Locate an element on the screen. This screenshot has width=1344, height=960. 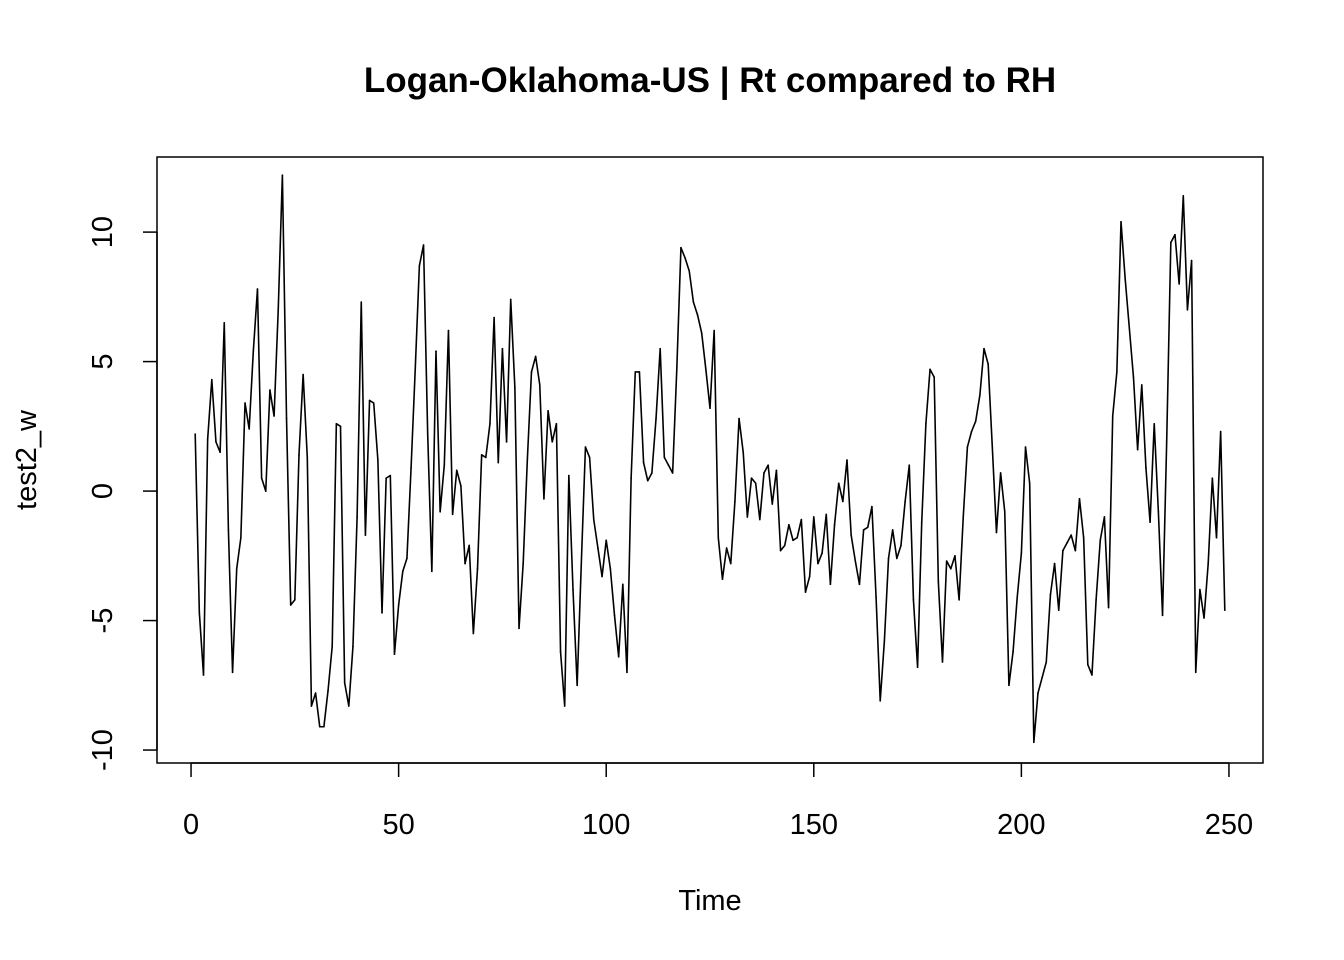
y-axis: -10 -5 0 5 10 is located at coordinates (122, 493).